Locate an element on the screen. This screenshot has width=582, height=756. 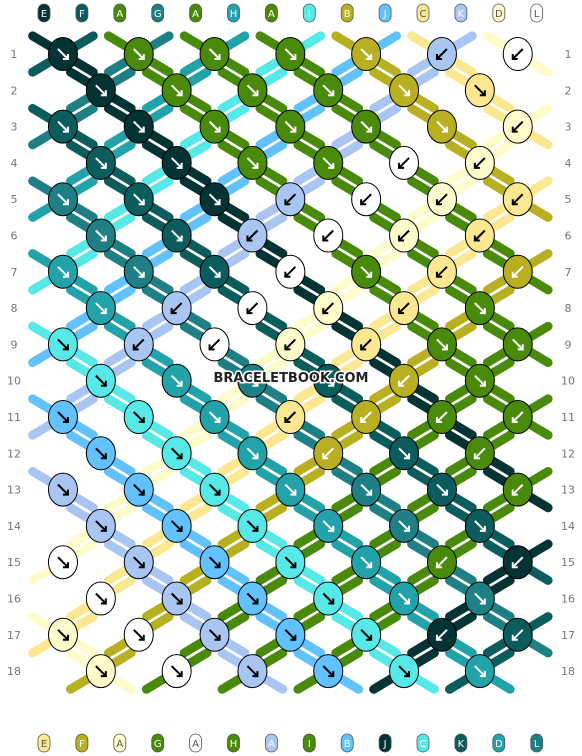
row-number-left: 18 is located at coordinates (14, 671).